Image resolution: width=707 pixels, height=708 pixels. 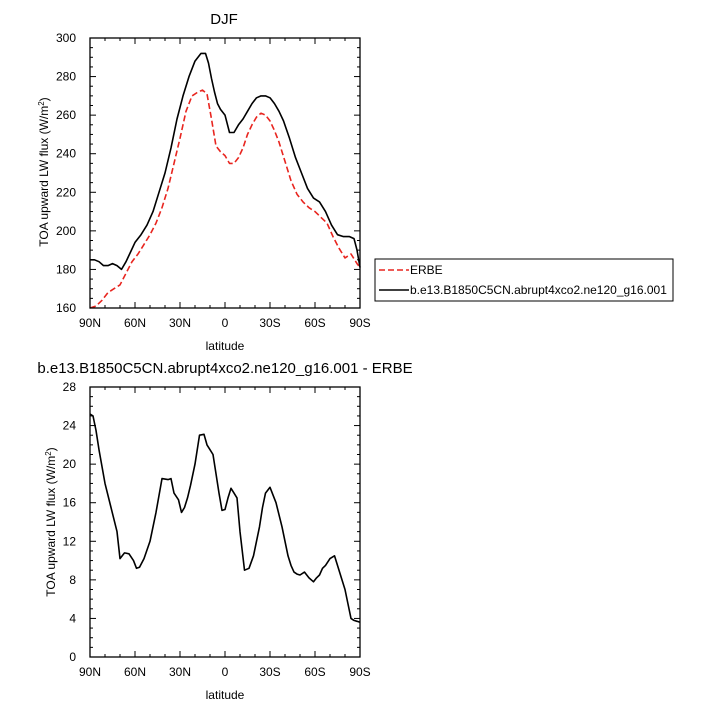 I want to click on bottom-y-tick-label: 28, so click(x=70, y=387).